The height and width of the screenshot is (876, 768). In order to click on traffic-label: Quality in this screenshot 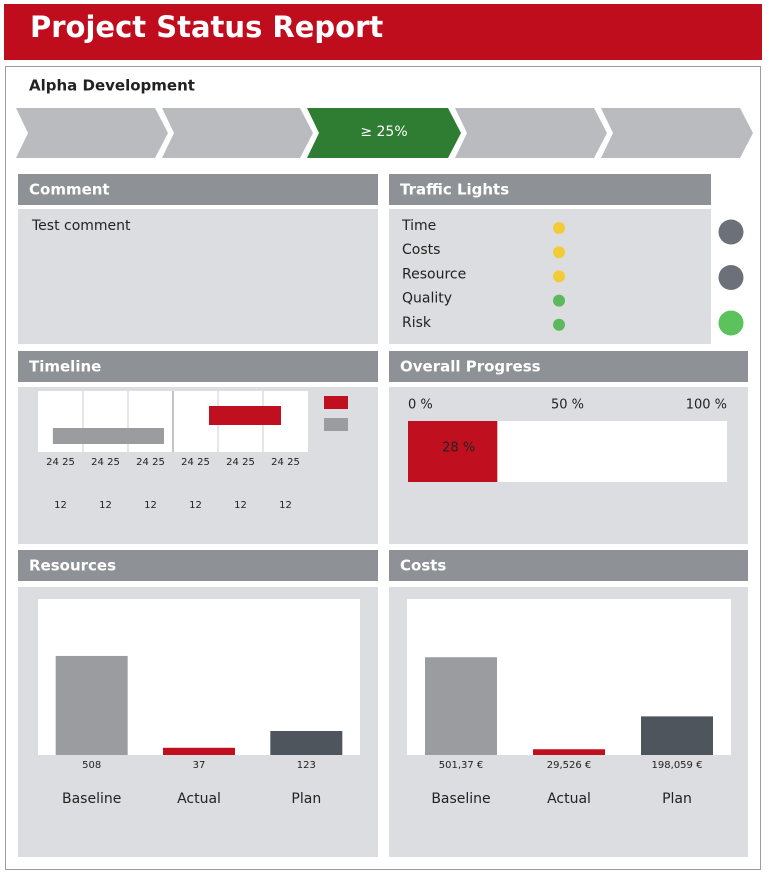, I will do `click(427, 299)`.